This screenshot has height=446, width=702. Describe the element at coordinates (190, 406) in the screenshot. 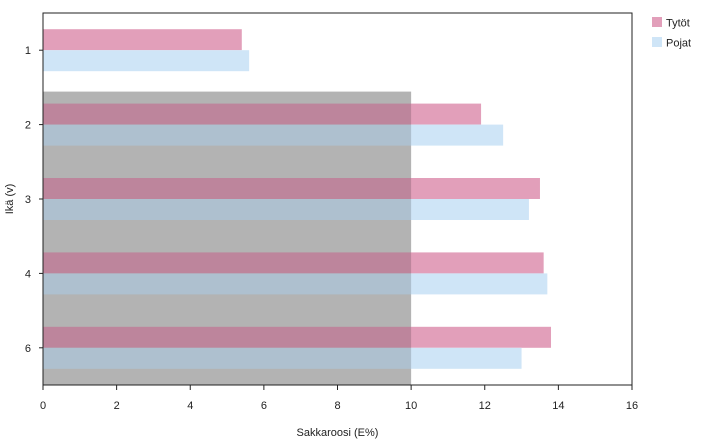

I see `x-tick-label: 4` at that location.